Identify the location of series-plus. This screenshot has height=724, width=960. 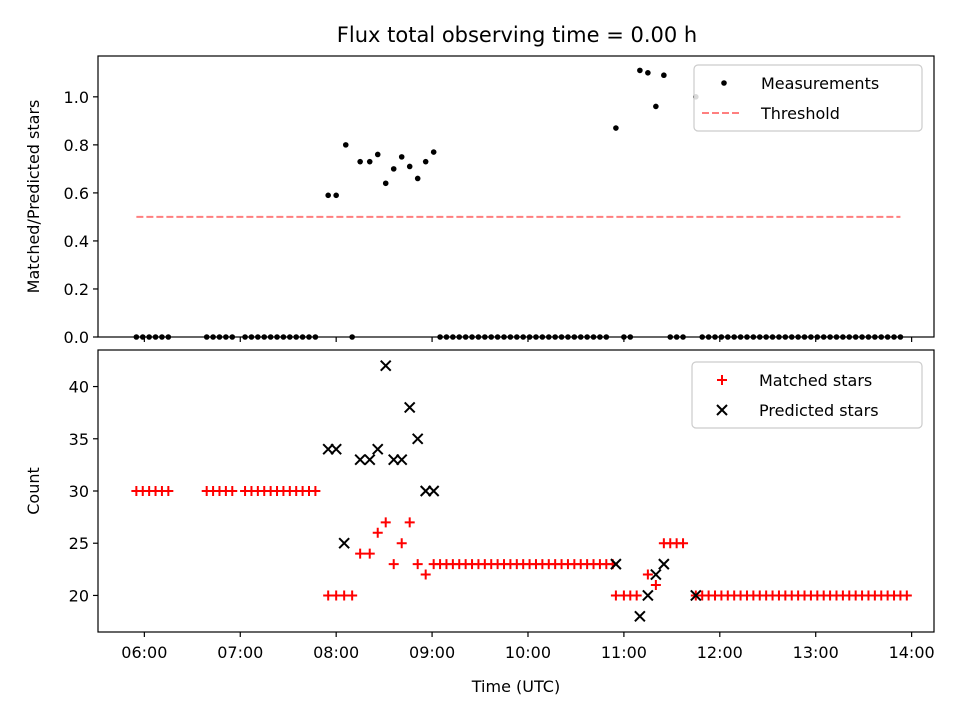
(521, 543).